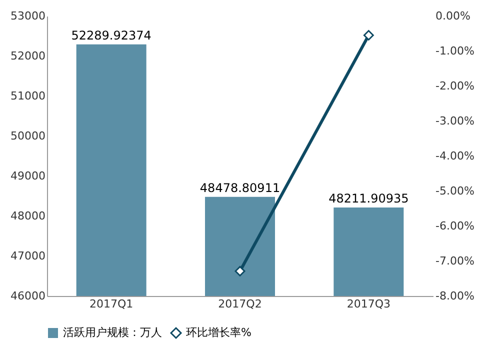  What do you see at coordinates (28, 96) in the screenshot?
I see `y-tick-label: 51000` at bounding box center [28, 96].